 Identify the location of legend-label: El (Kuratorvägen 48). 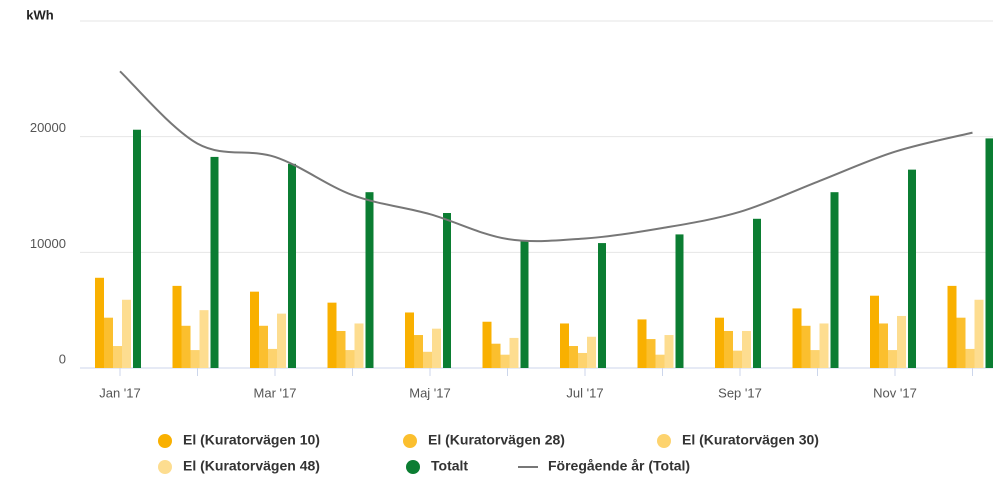
(251, 466).